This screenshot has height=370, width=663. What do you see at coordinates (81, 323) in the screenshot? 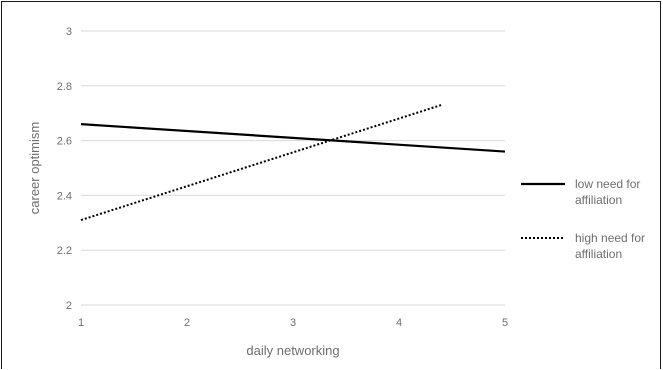
I see `x-tick-label: 1` at bounding box center [81, 323].